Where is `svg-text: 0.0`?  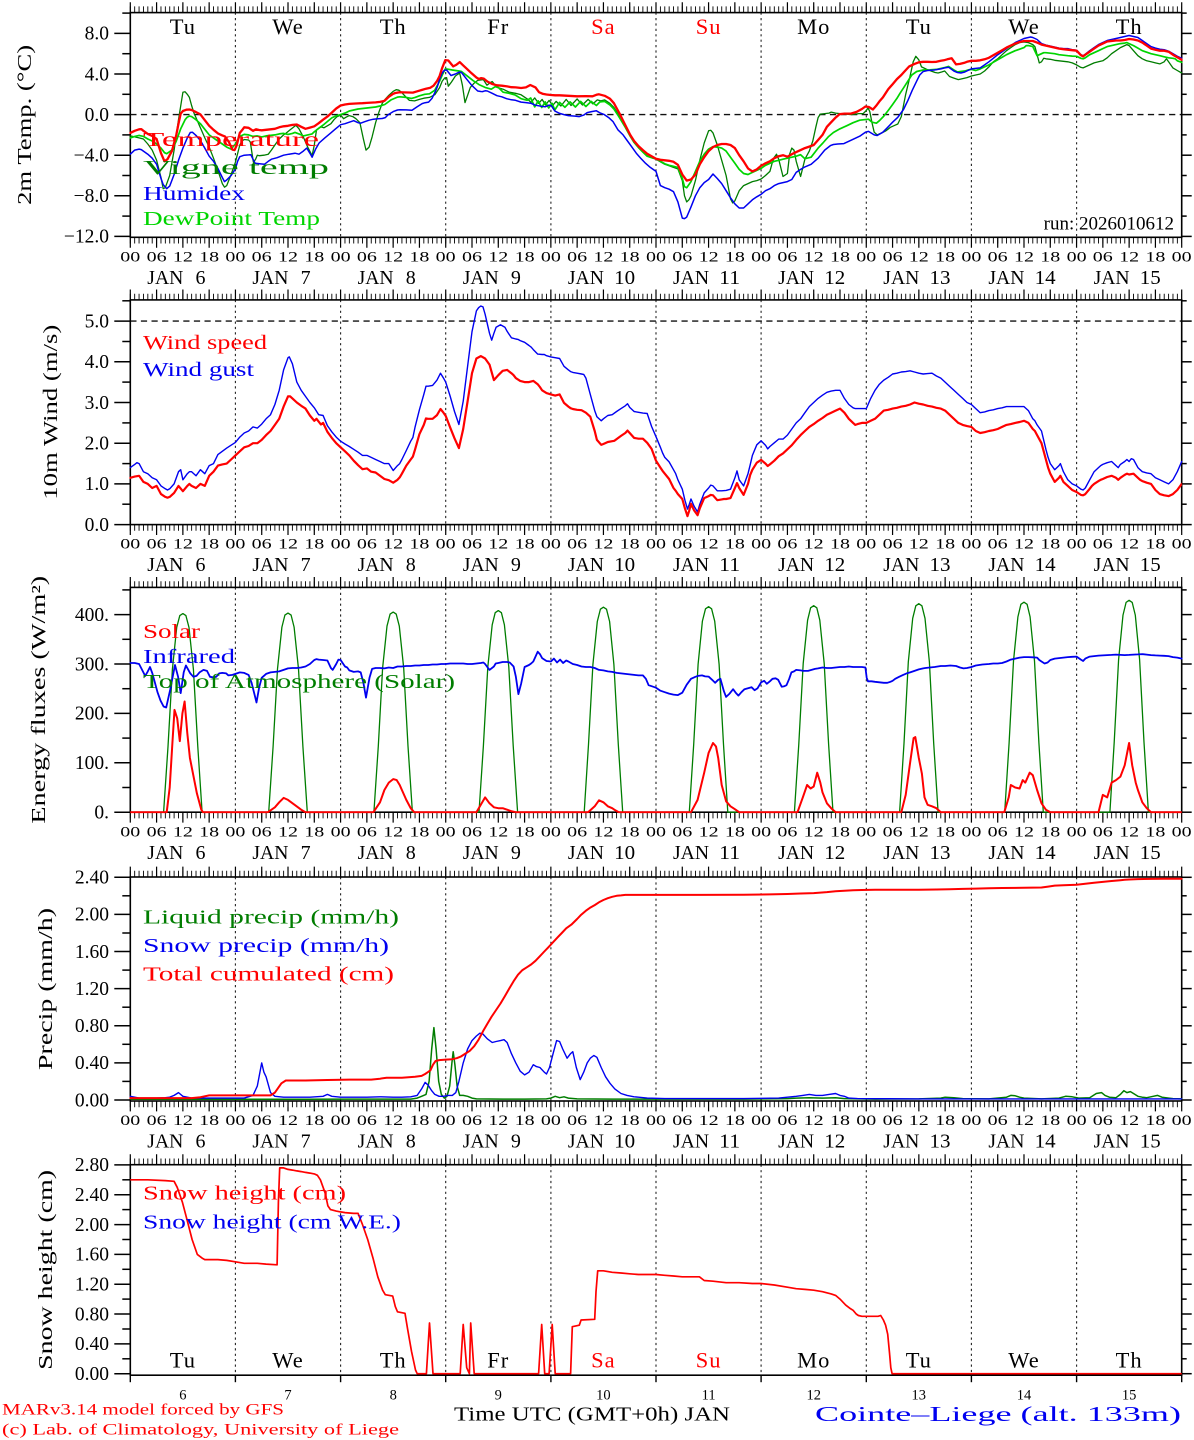 svg-text: 0.0 is located at coordinates (97, 115).